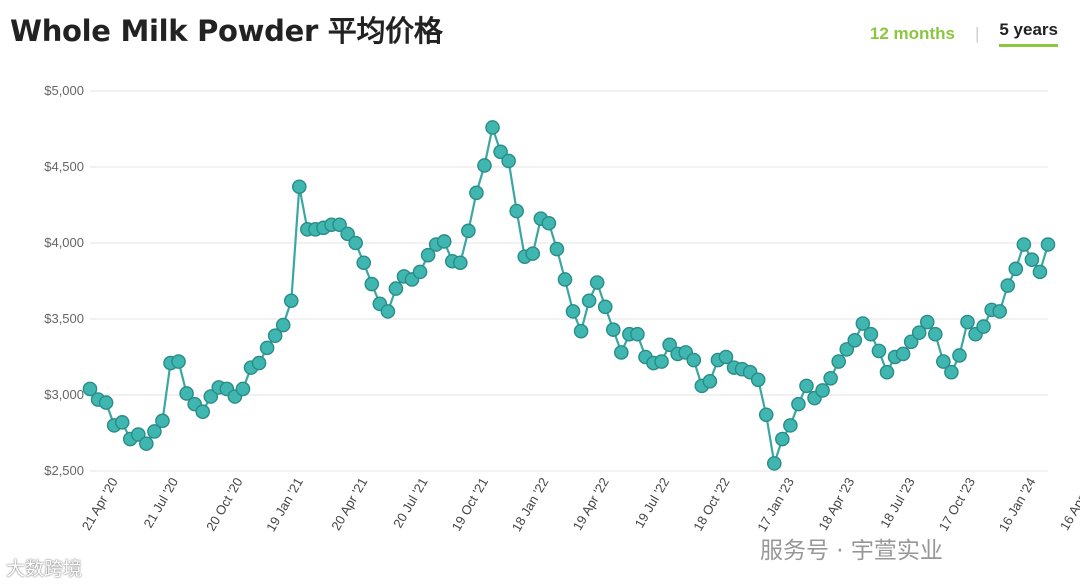 This screenshot has height=587, width=1080. Describe the element at coordinates (591, 504) in the screenshot. I see `x-tick-label: 19 Apr '22` at that location.